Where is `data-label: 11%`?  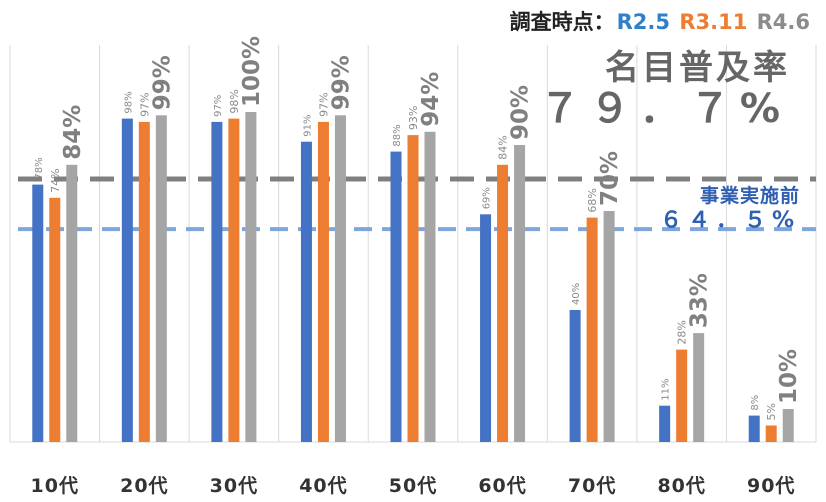
data-label: 11% is located at coordinates (666, 389).